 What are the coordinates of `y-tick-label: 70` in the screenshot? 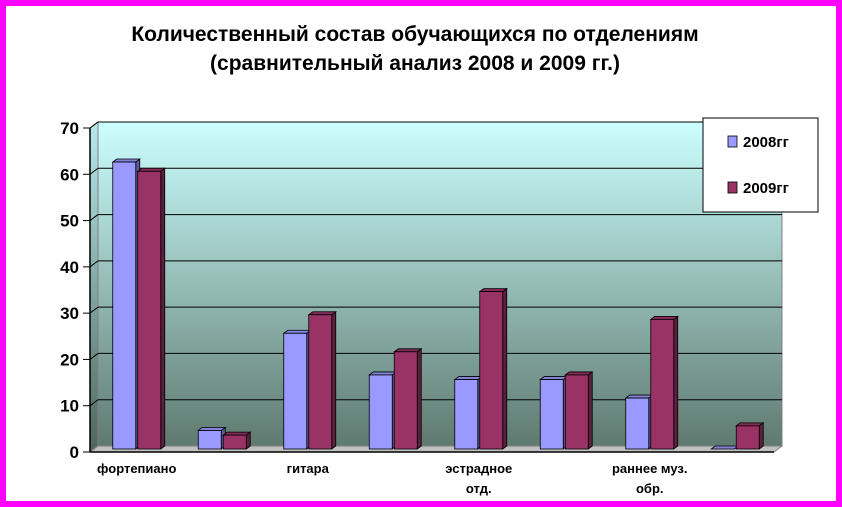 It's located at (69, 128).